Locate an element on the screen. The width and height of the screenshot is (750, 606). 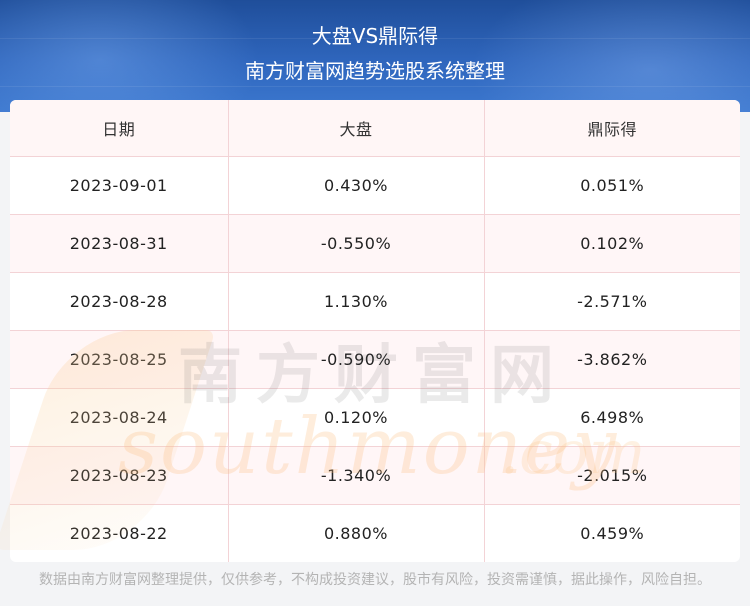
cell-stock-change: 0.459% is located at coordinates (611, 533).